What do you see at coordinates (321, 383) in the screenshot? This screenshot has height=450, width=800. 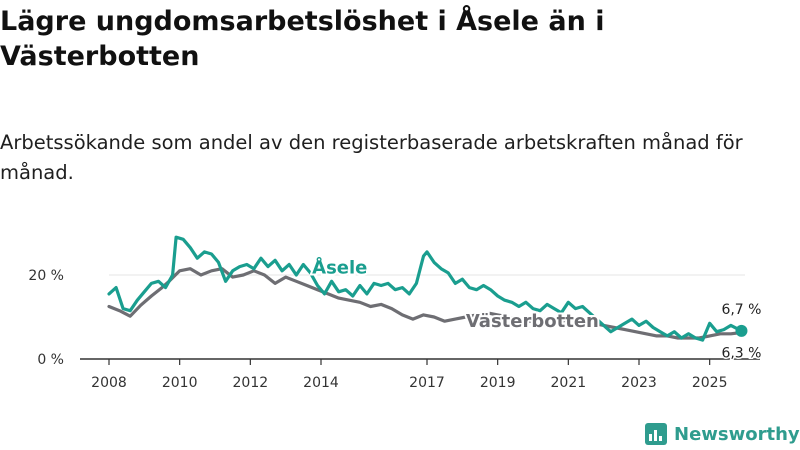 I see `x-tick-label: 2014` at bounding box center [321, 383].